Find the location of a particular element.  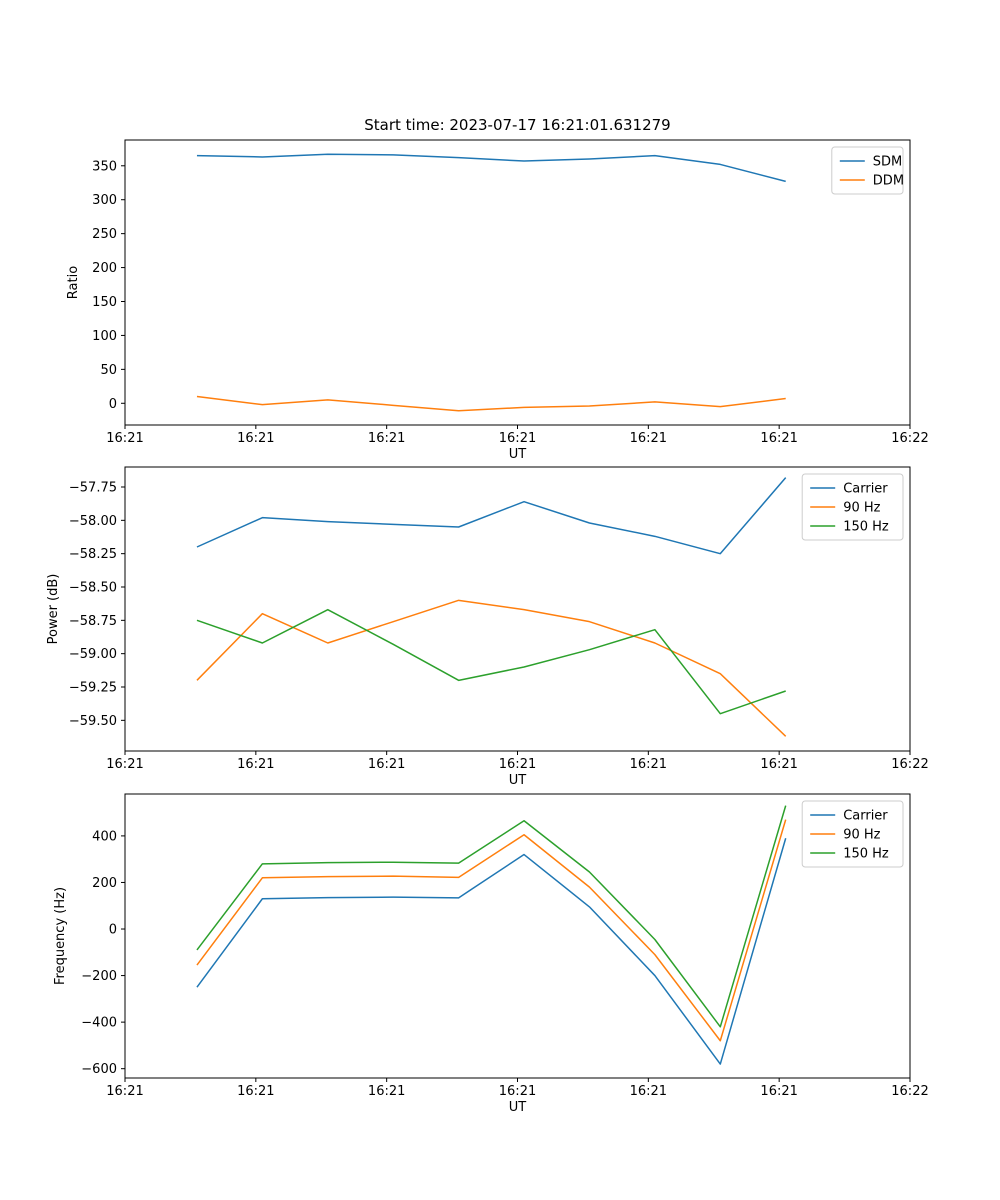

y-tick-label: −57.75 is located at coordinates (93, 488).